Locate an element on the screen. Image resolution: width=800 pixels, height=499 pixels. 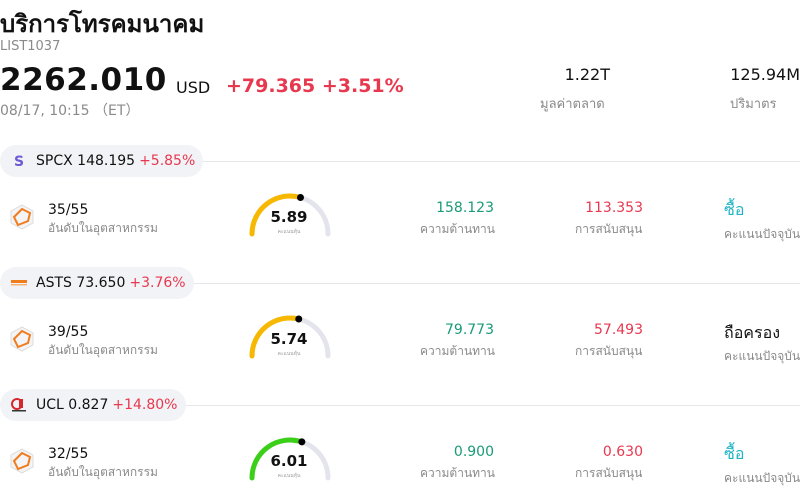
industry-rank-value: 39/55 is located at coordinates (68, 332).